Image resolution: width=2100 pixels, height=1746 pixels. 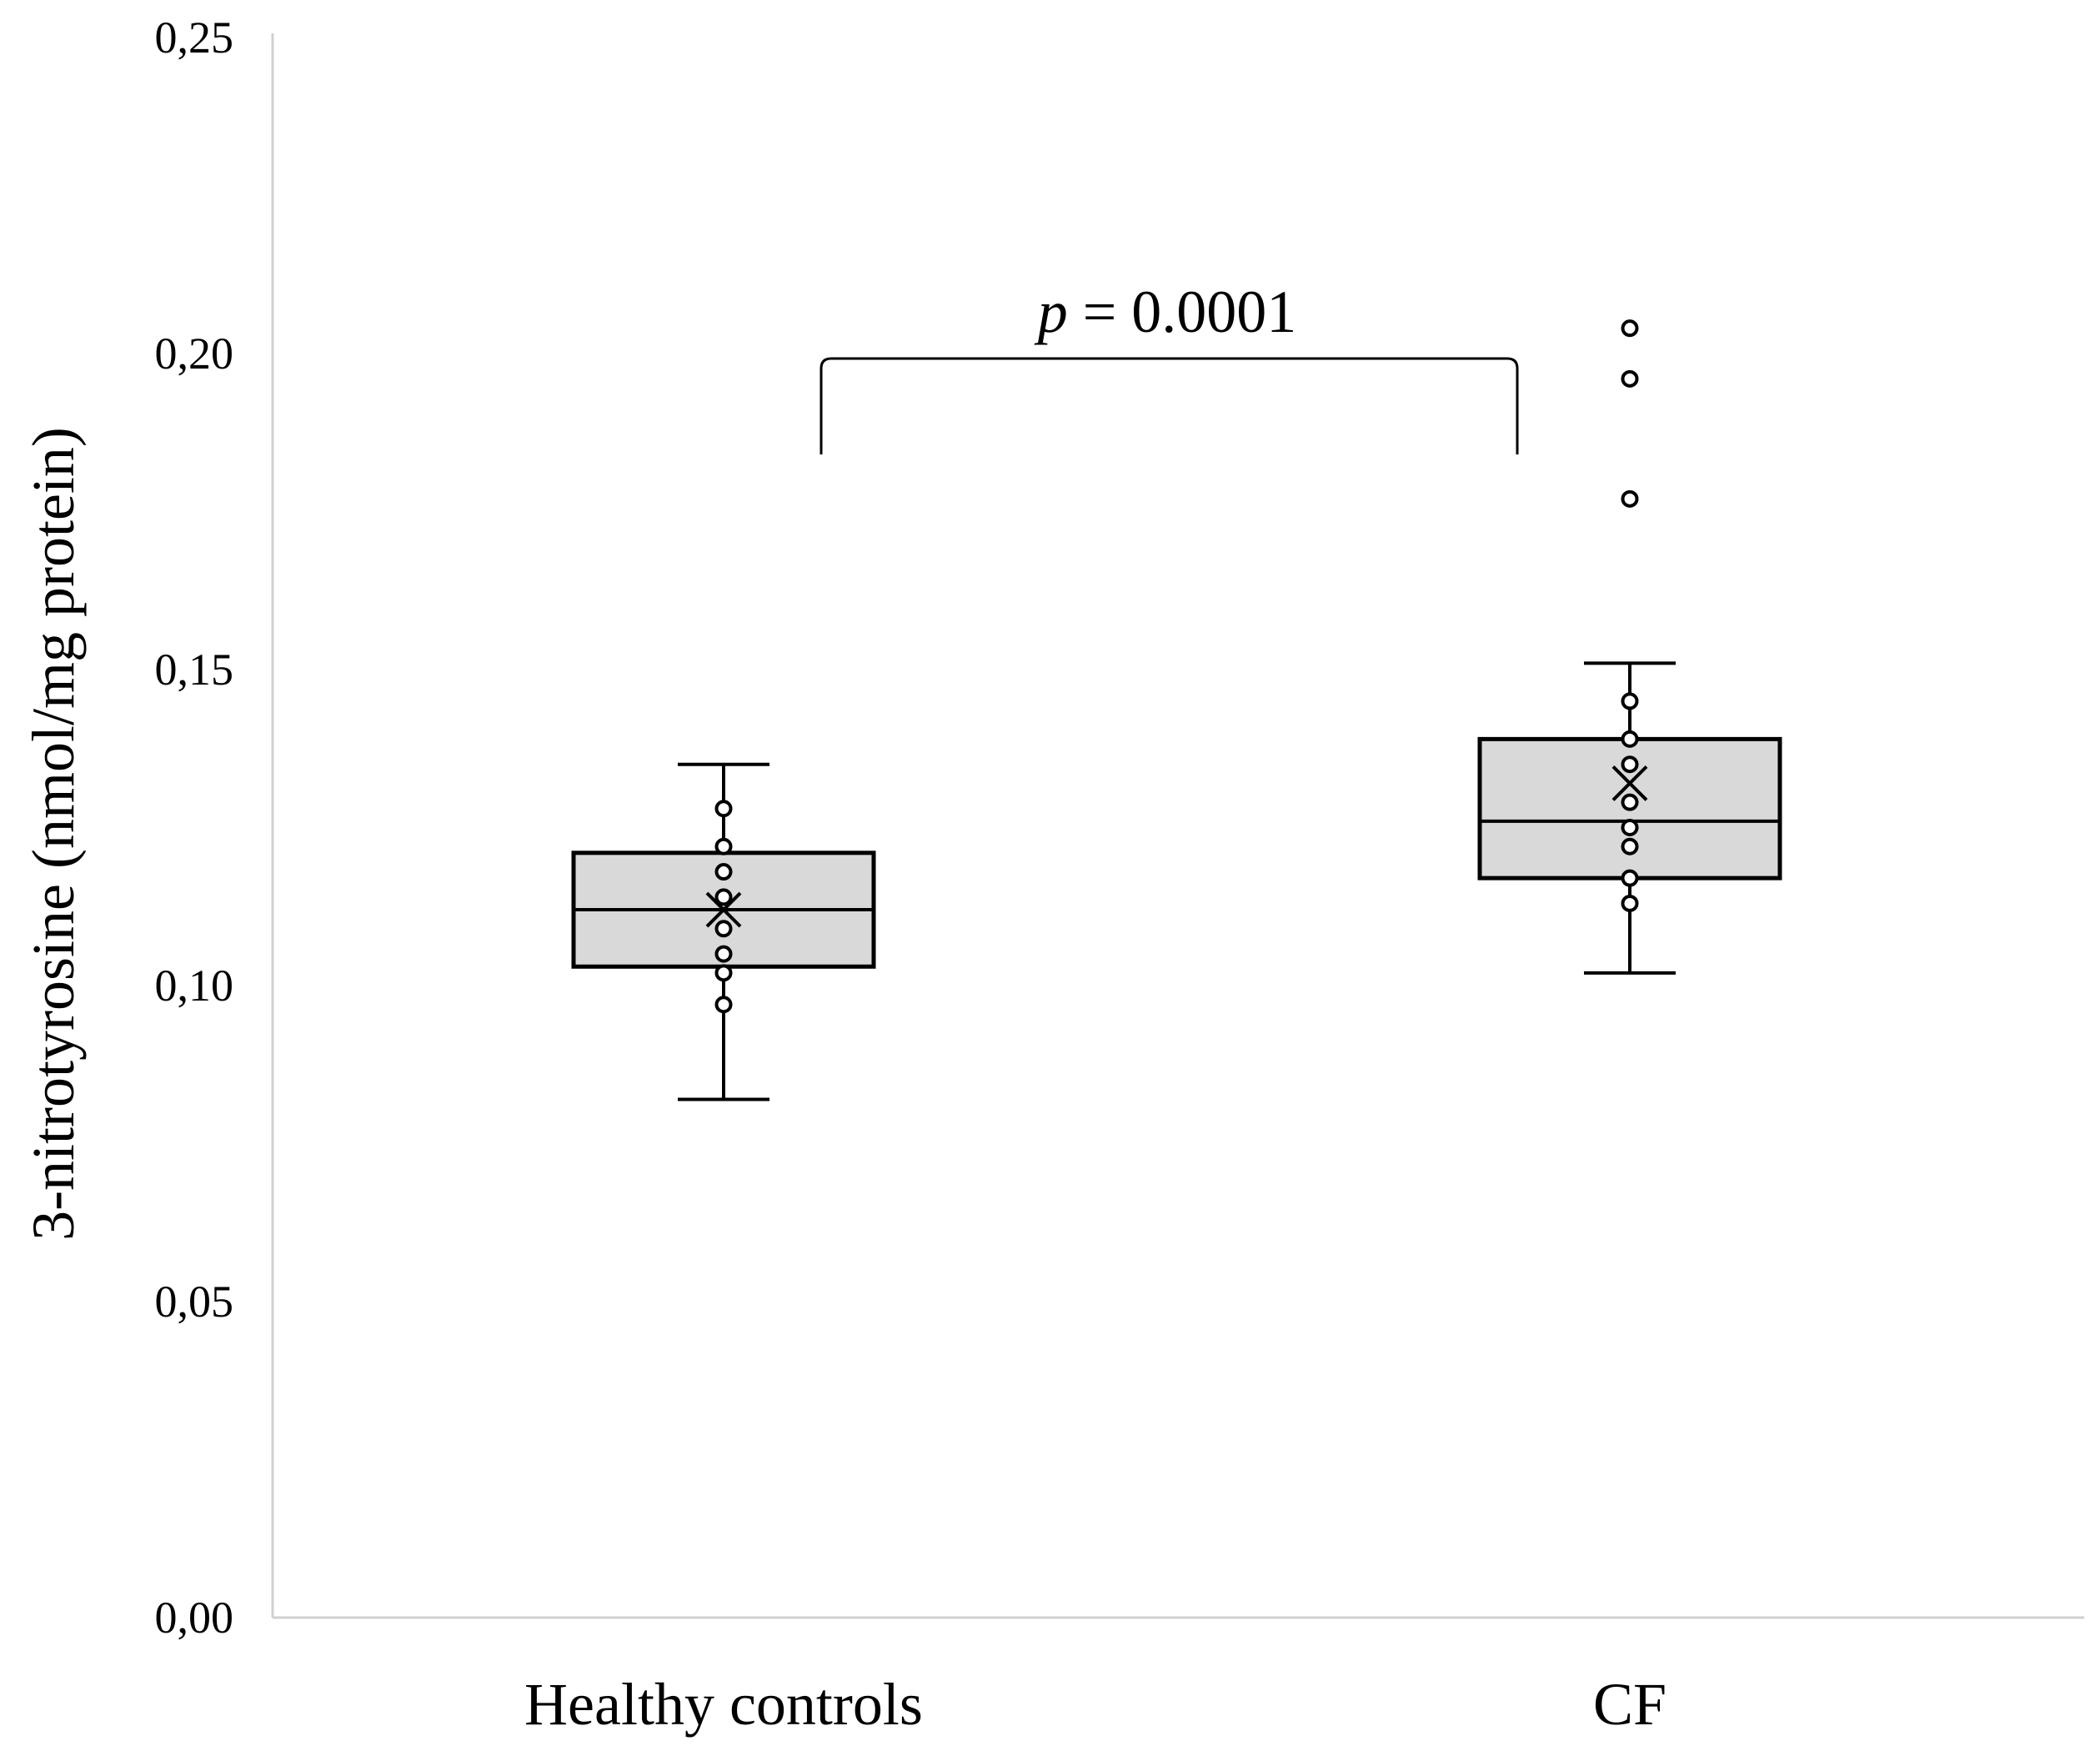 I want to click on y-tick-label: 0,05, so click(x=194, y=1302).